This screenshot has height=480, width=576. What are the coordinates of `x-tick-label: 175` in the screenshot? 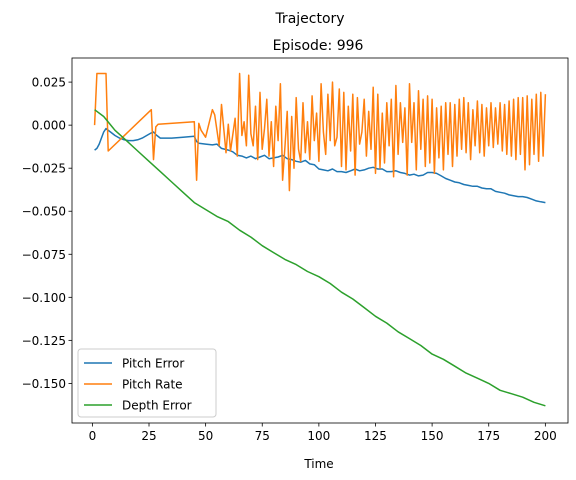 It's located at (488, 436).